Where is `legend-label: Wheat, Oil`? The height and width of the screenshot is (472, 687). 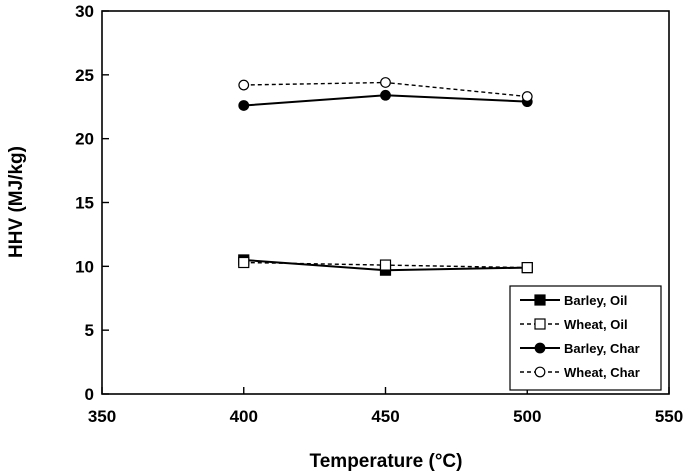 legend-label: Wheat, Oil is located at coordinates (596, 324).